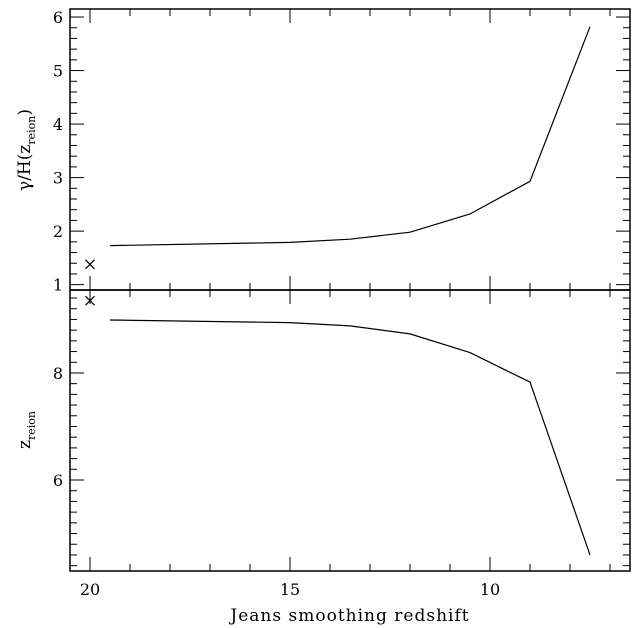 The image size is (633, 628). What do you see at coordinates (58, 71) in the screenshot?
I see `y-tick-label: 5` at bounding box center [58, 71].